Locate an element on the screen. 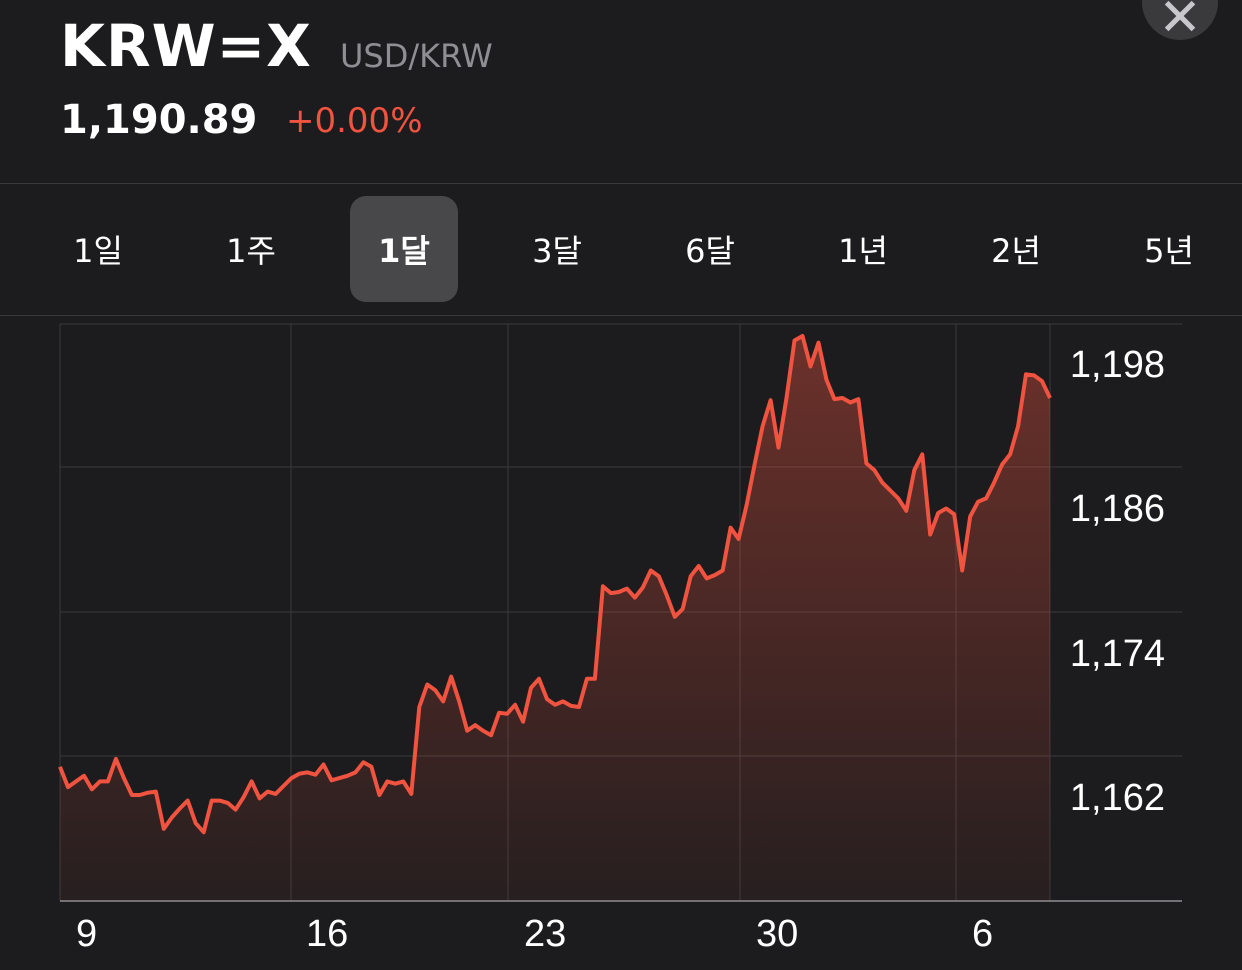 Image resolution: width=1242 pixels, height=970 pixels. close-button: ✕ is located at coordinates (1180, 22).